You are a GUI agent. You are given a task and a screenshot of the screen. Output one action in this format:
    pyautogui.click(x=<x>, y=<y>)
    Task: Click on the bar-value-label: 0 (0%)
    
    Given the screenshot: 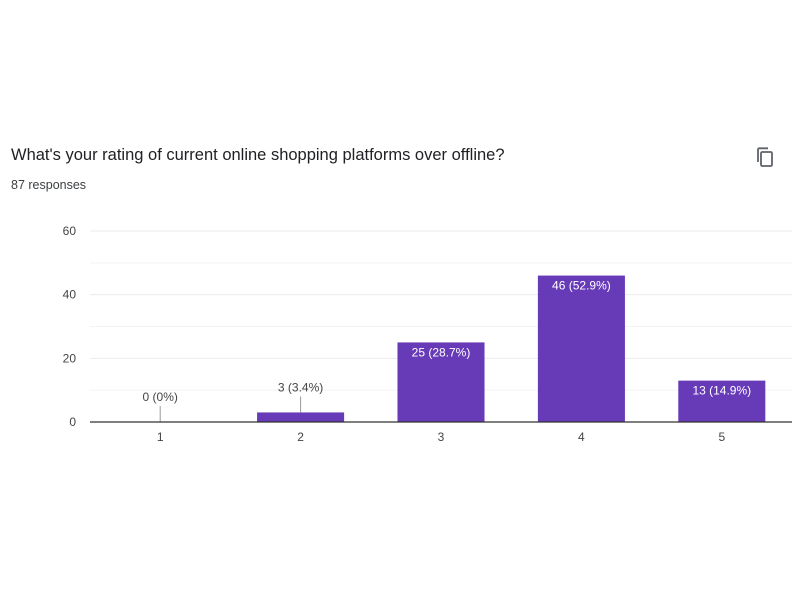 What is the action you would take?
    pyautogui.click(x=160, y=397)
    